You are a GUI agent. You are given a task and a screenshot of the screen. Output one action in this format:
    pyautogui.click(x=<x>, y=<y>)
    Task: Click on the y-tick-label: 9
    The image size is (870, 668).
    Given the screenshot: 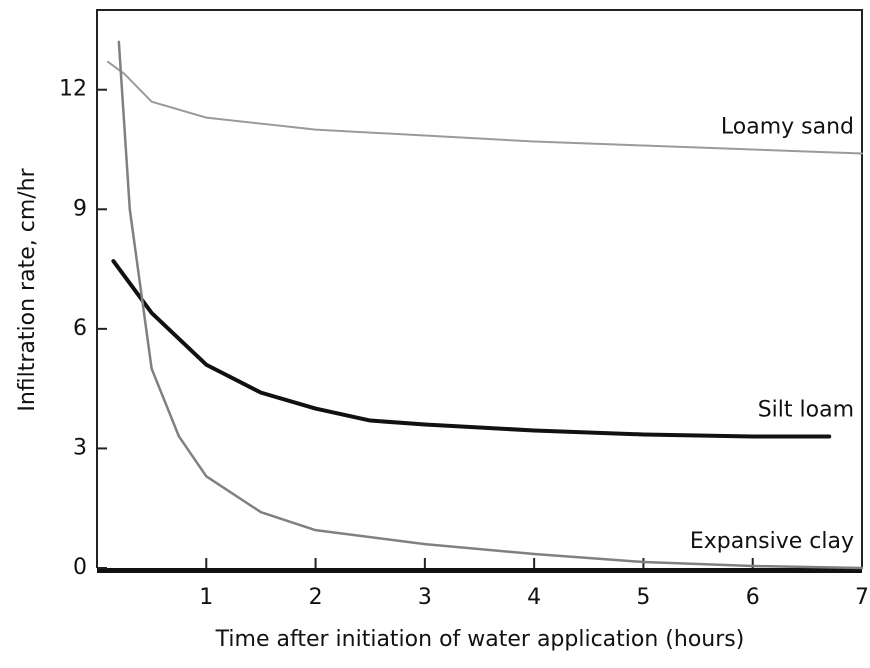 What is the action you would take?
    pyautogui.click(x=80, y=208)
    